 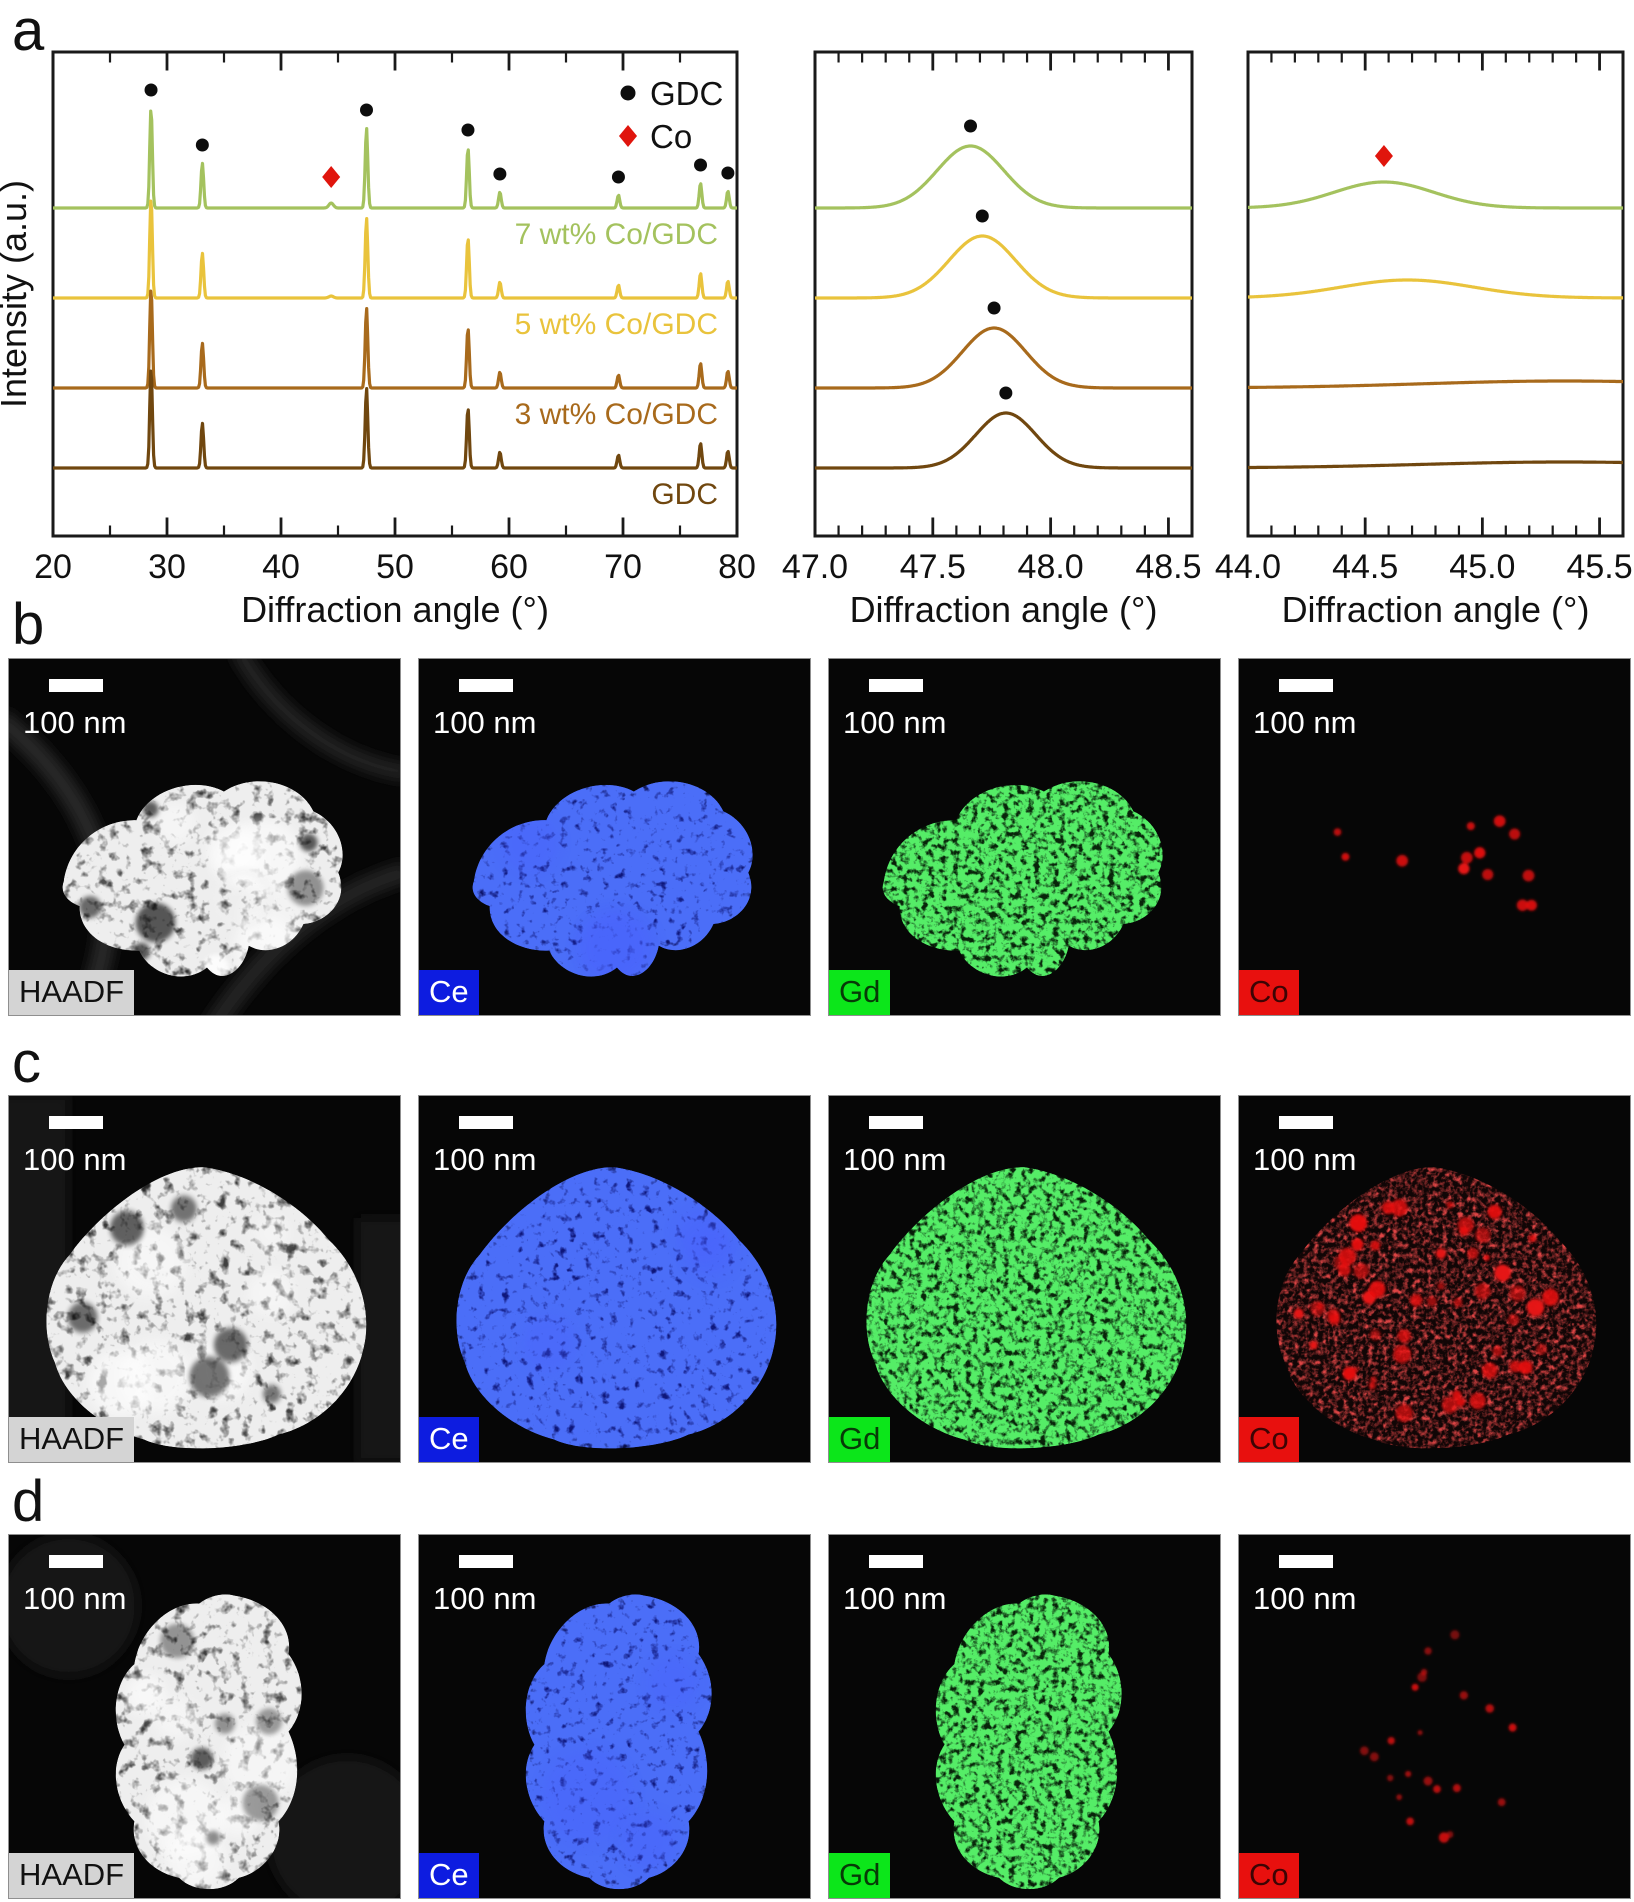 I want to click on trace-label: GDC, so click(x=684, y=494).